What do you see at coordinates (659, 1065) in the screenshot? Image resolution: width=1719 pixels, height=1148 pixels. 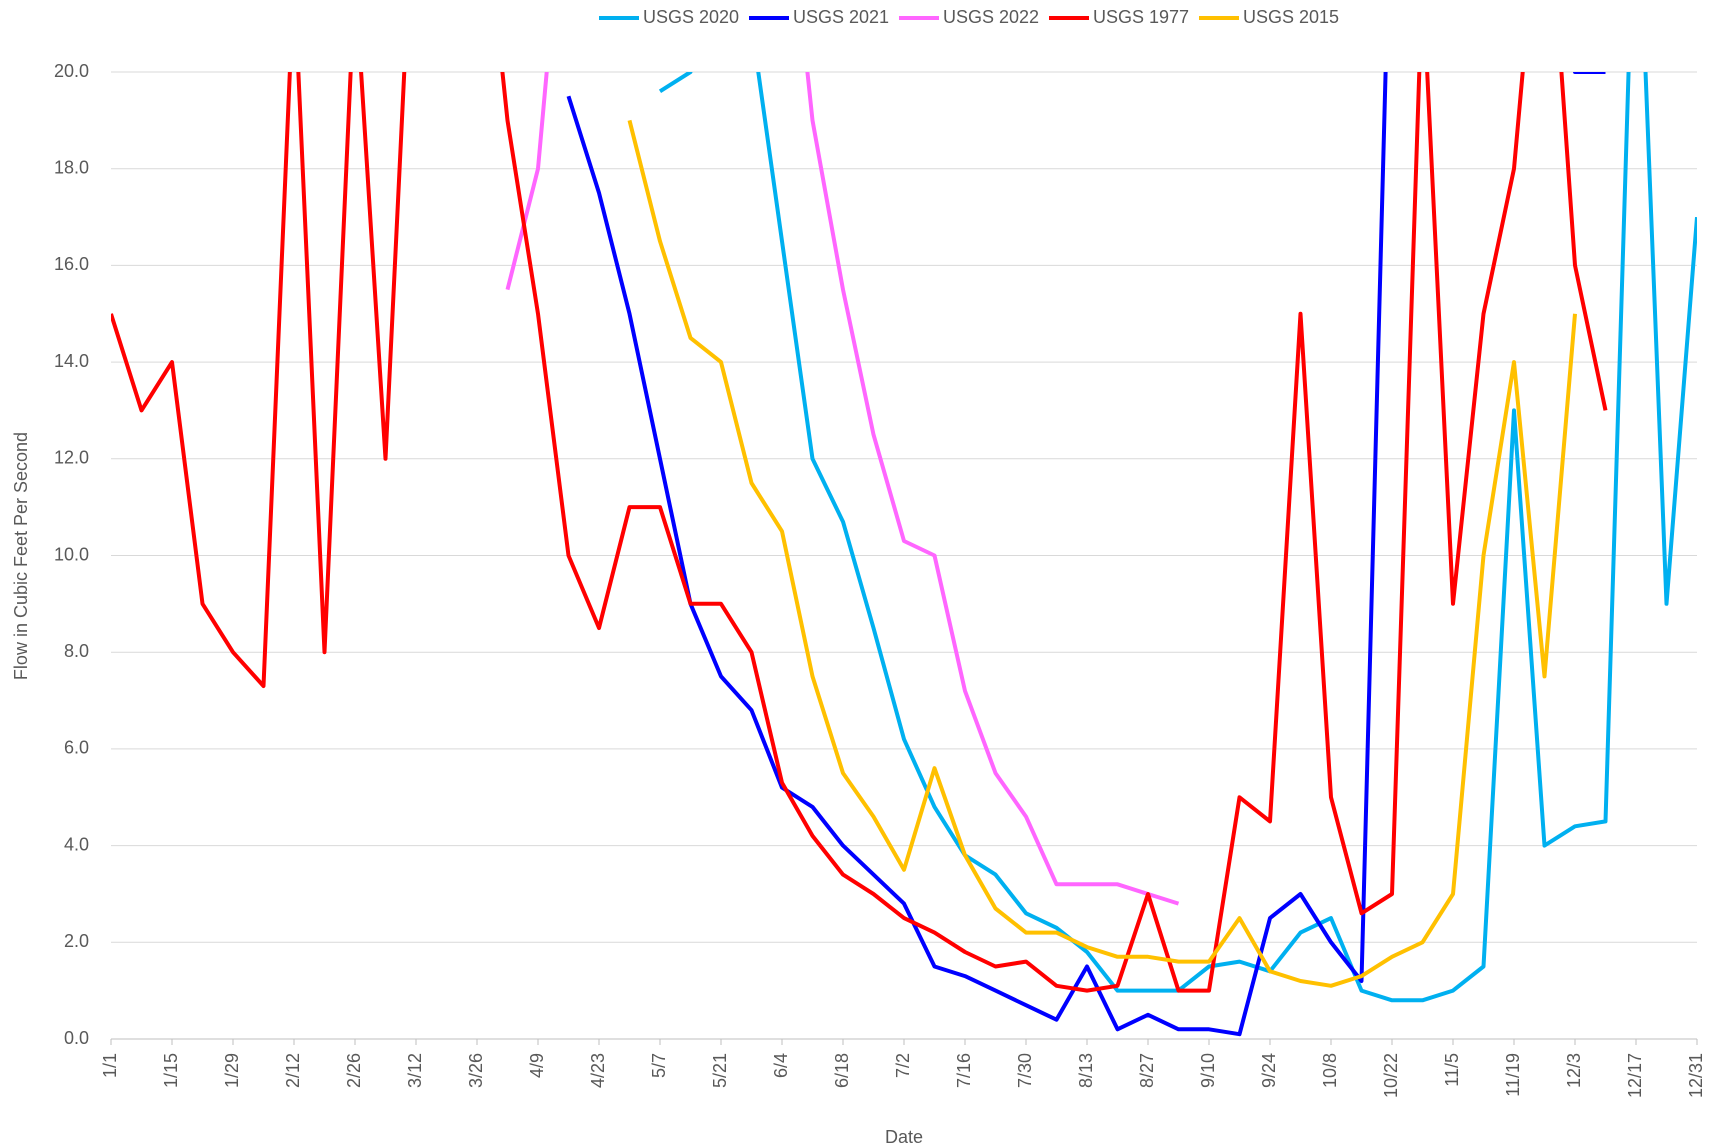 I see `x-tick-label: 5/7` at bounding box center [659, 1065].